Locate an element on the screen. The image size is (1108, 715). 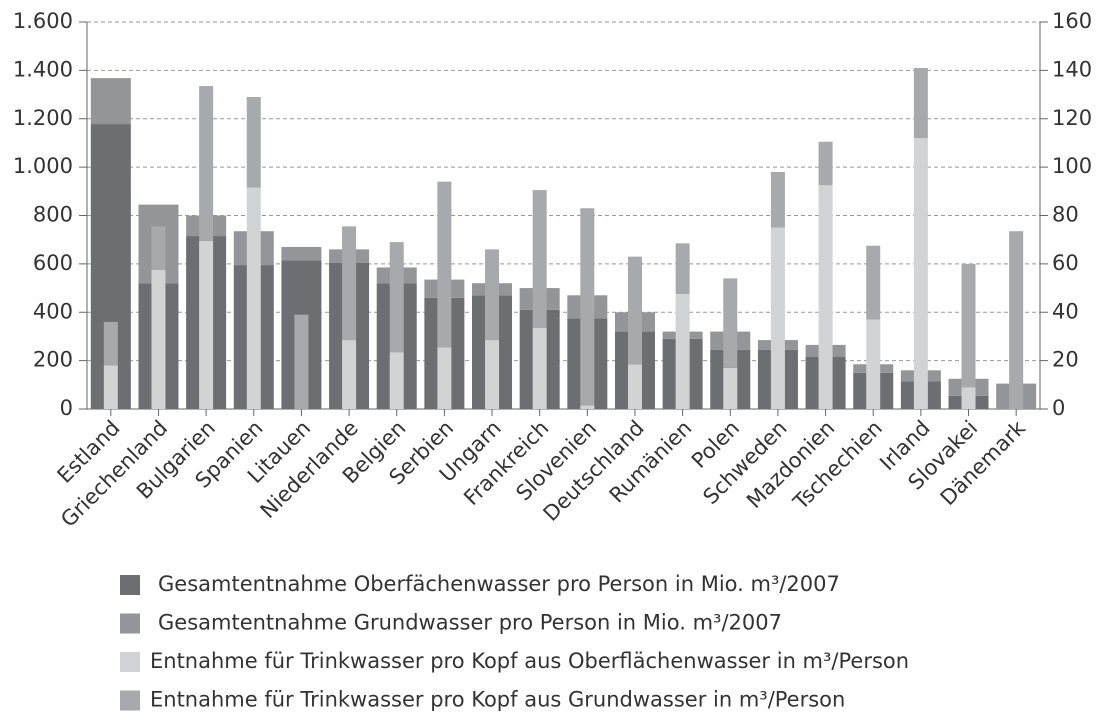
y-tick-label: 0 is located at coordinates (66, 408).